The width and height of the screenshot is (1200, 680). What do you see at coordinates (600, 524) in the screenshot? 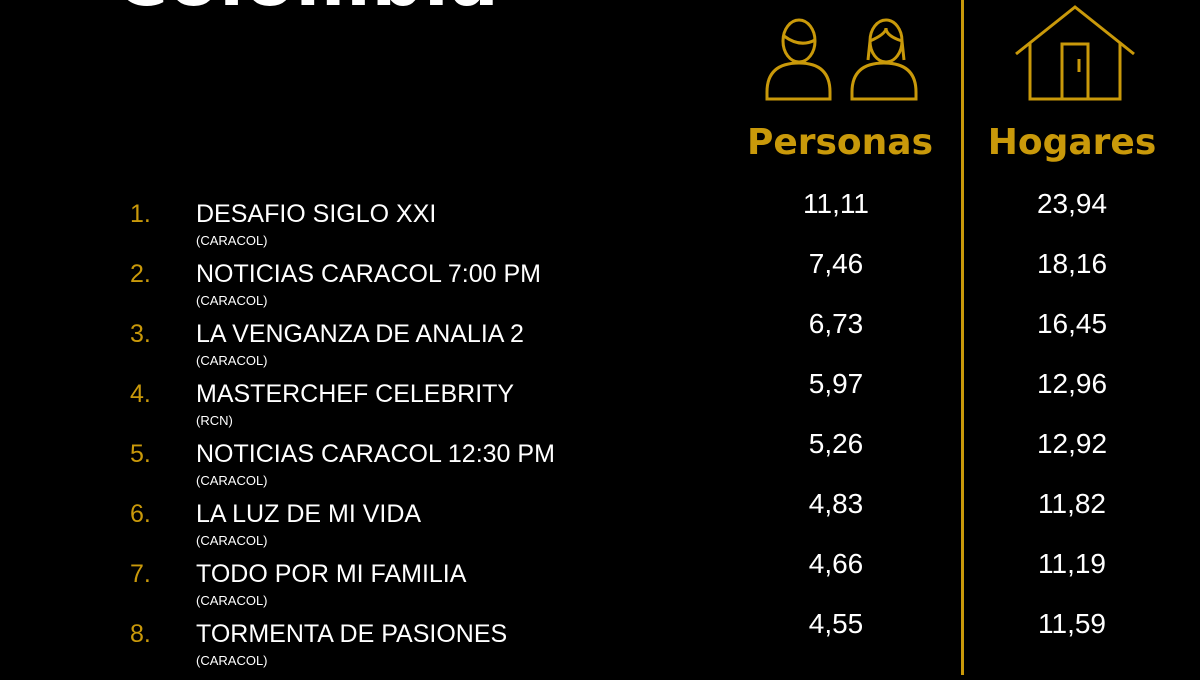
I see `table-row: 6. LA LUZ DE MI VIDA (CARACOL) 4,83 11,82` at bounding box center [600, 524].